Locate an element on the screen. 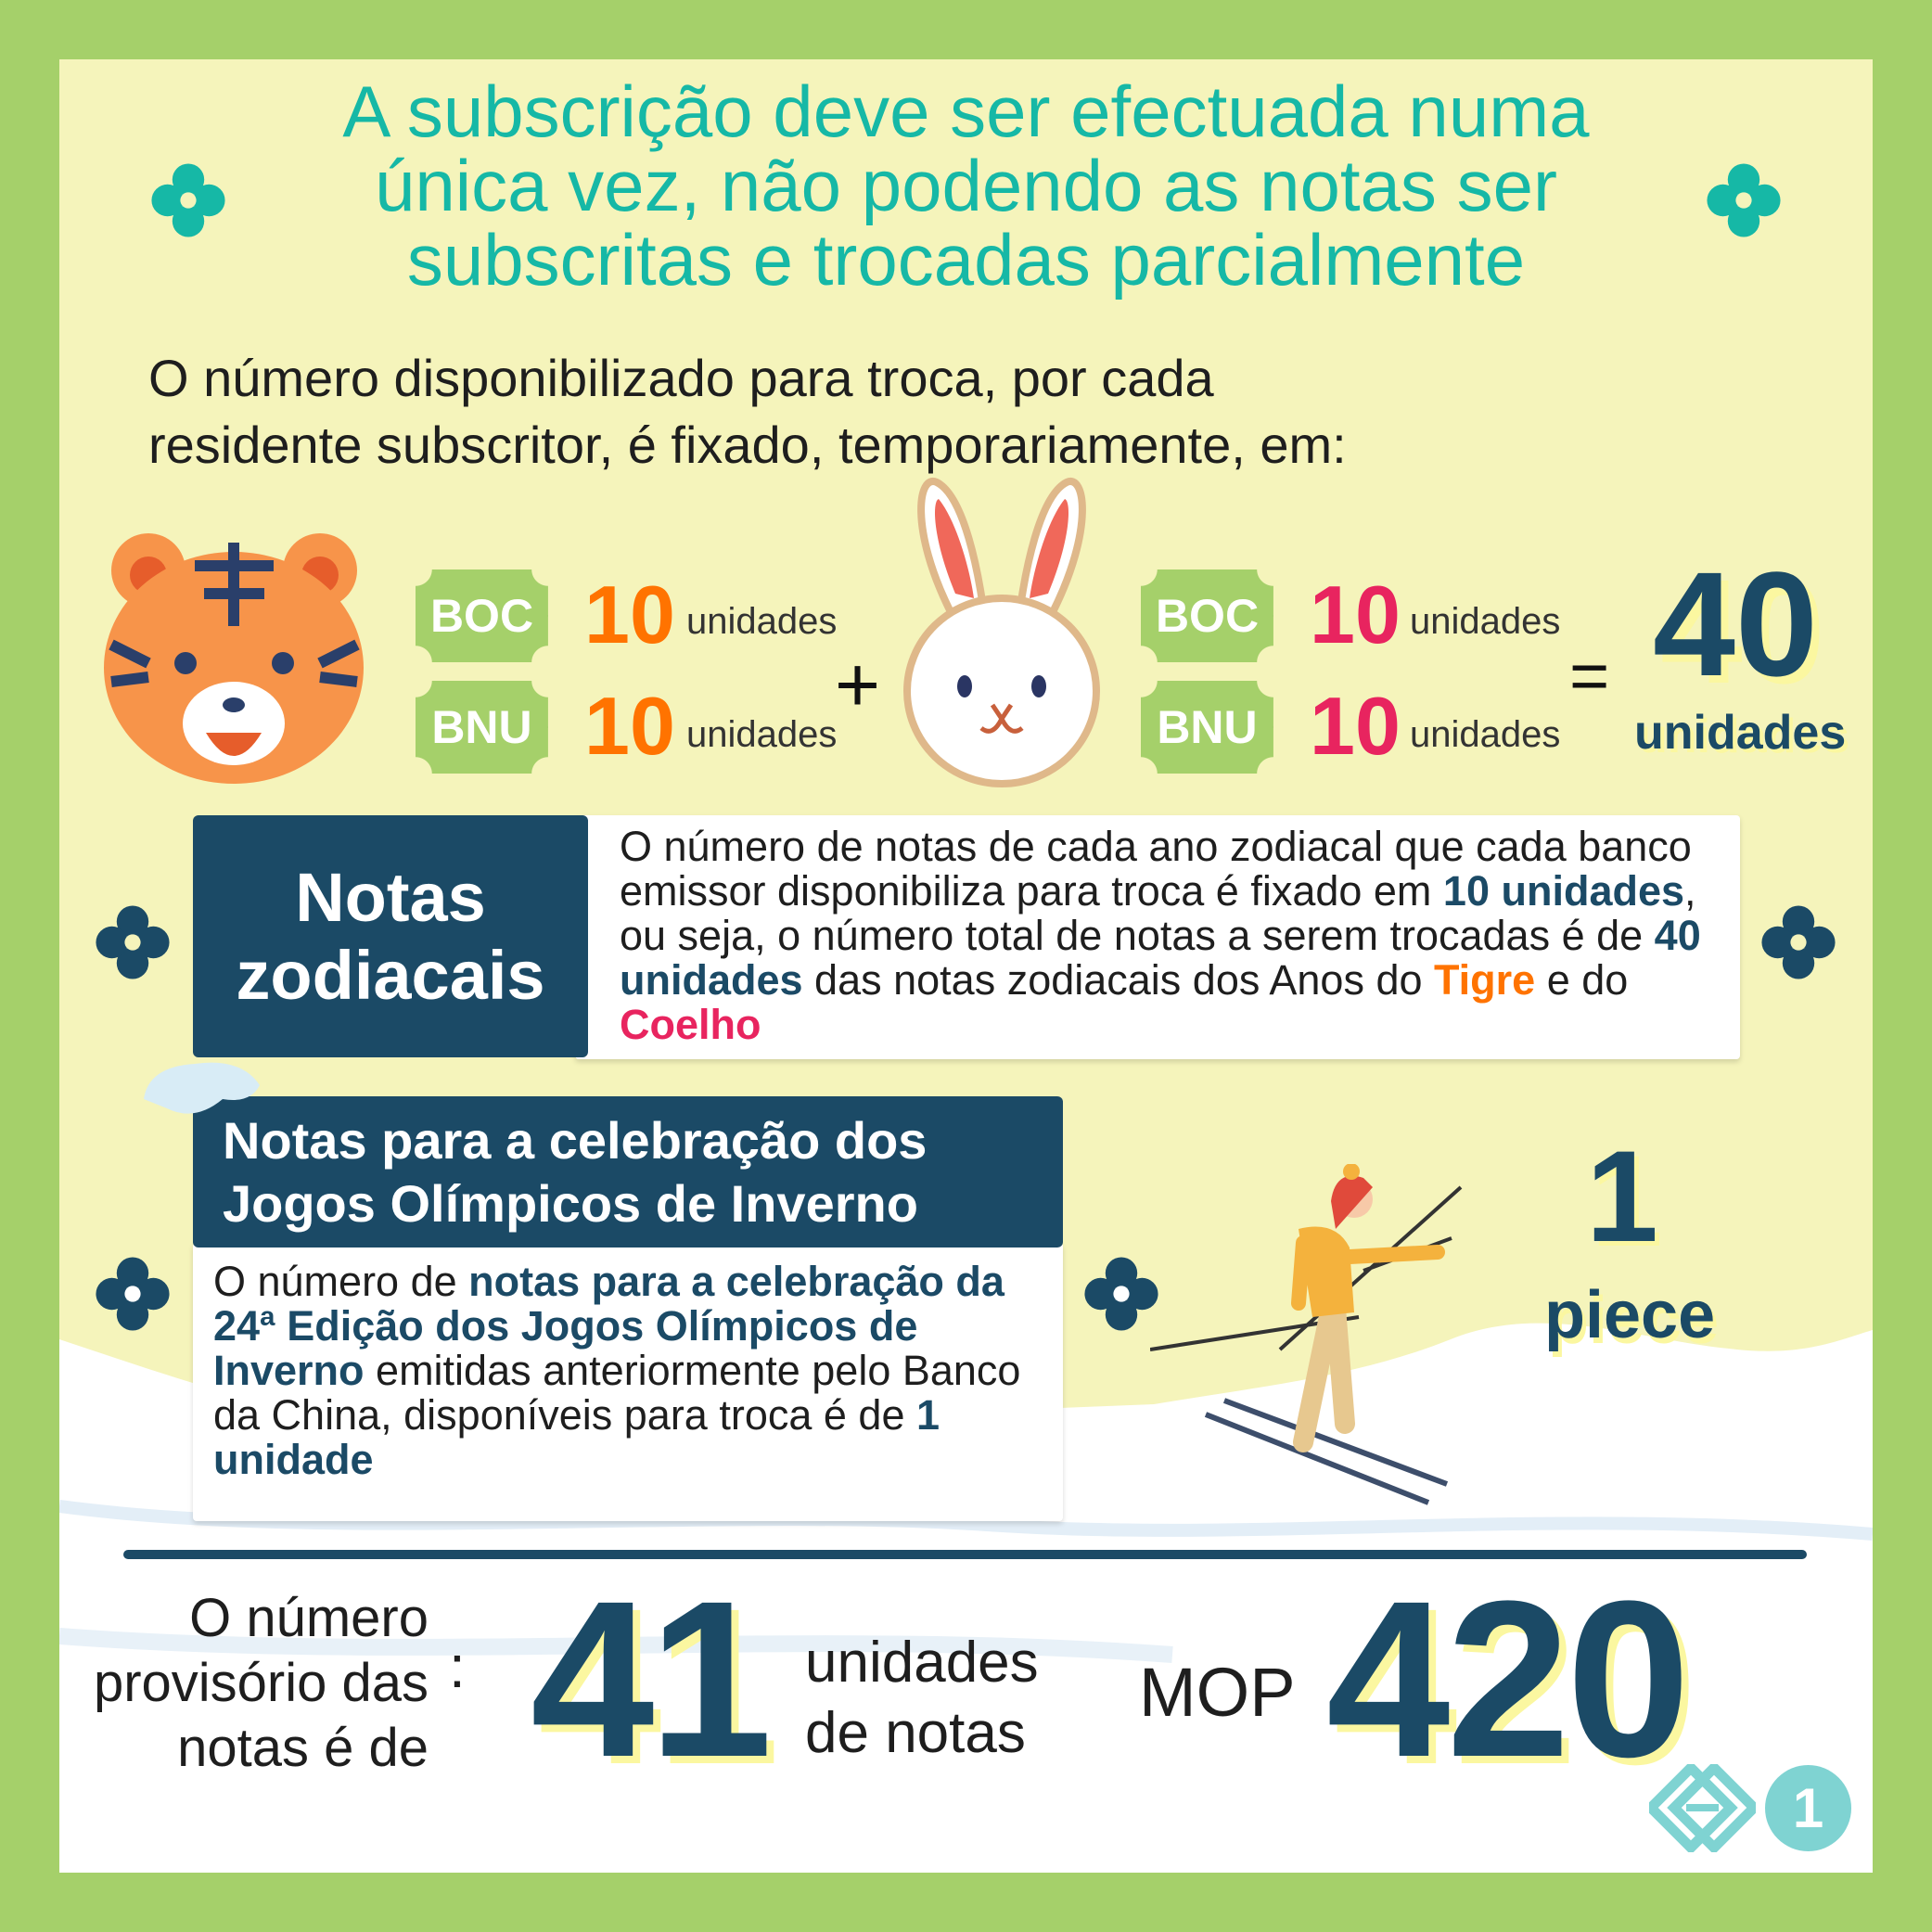 Image resolution: width=1932 pixels, height=1932 pixels. title-line: única vez, não podendo as notas ser is located at coordinates (966, 185).